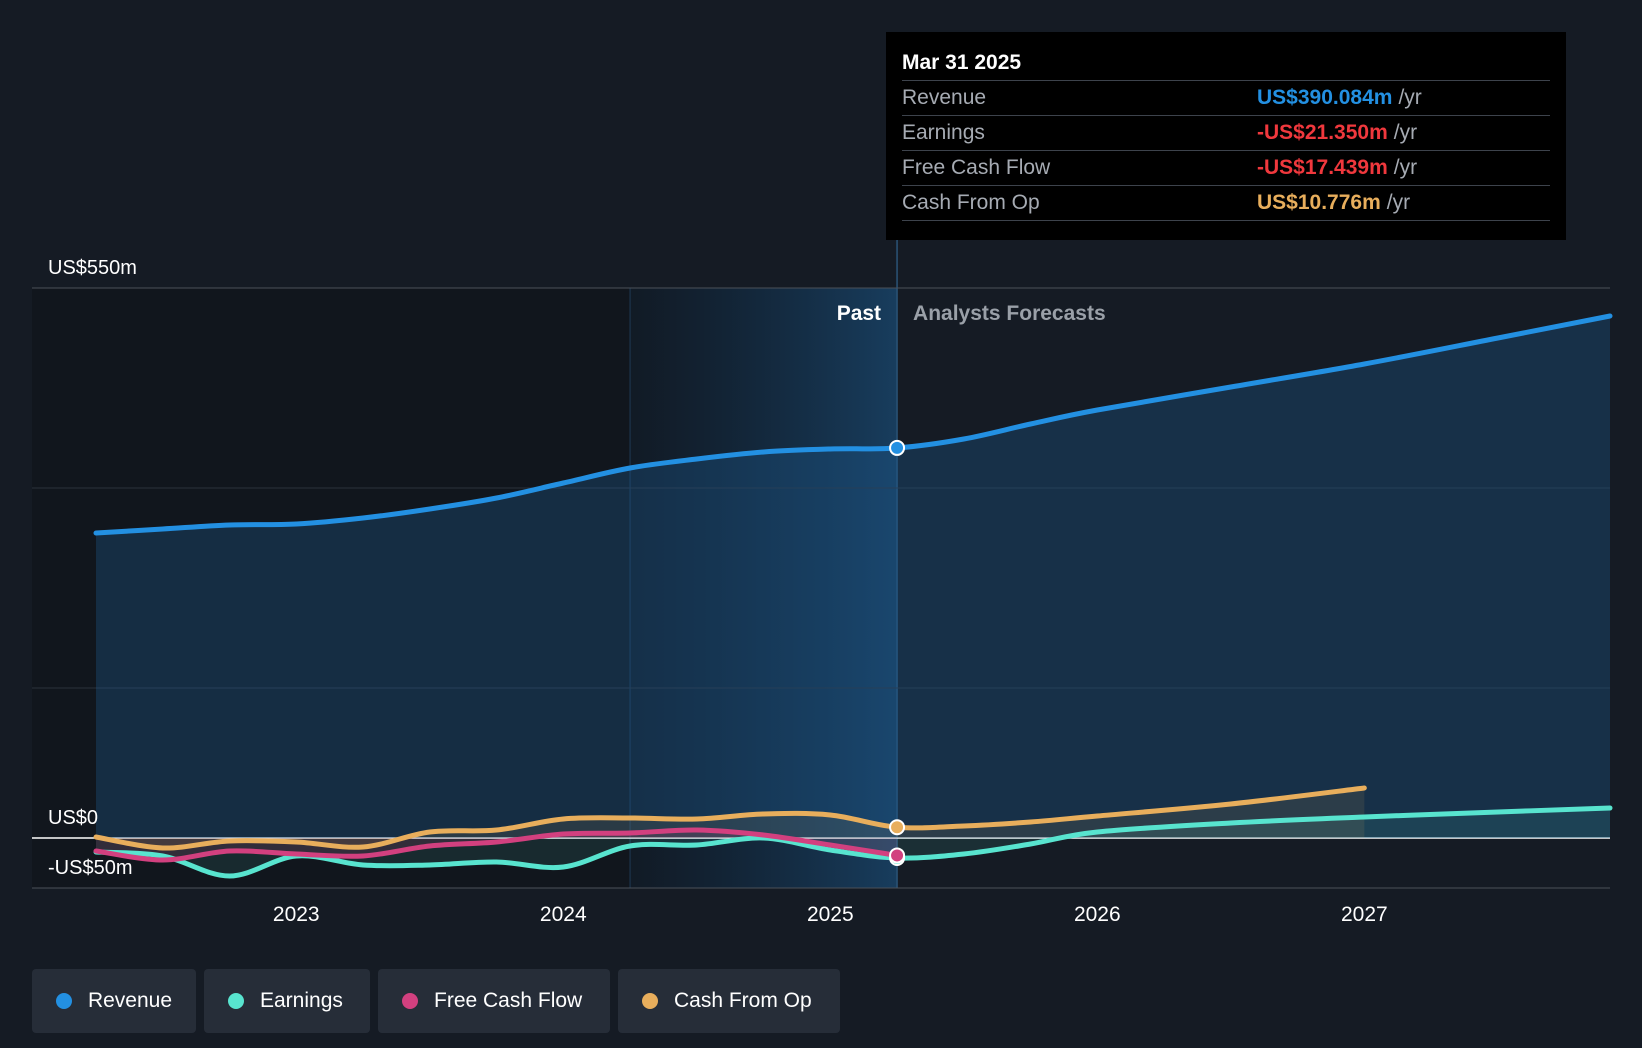 Image resolution: width=1642 pixels, height=1048 pixels. Describe the element at coordinates (944, 97) in the screenshot. I see `tooltip-label: Revenue` at that location.